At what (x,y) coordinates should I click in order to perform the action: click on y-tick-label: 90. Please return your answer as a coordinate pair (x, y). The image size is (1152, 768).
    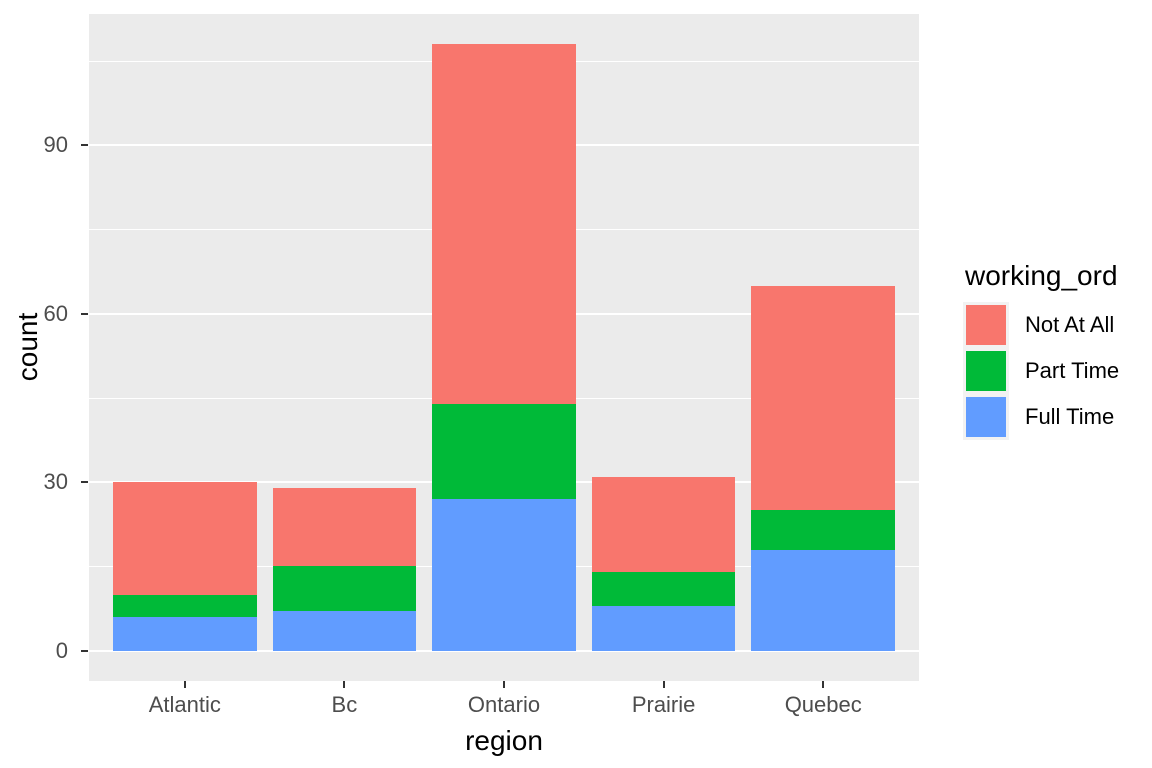
    Looking at the image, I should click on (55, 145).